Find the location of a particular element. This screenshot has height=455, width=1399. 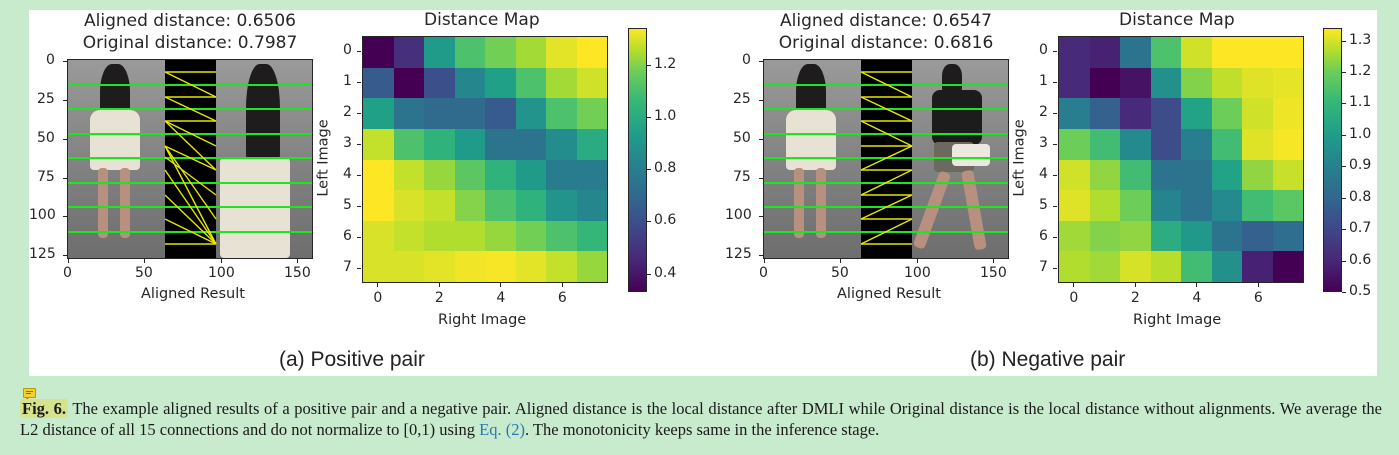

aligned-distance-title: Aligned distance: 0.6506 is located at coordinates (190, 21).